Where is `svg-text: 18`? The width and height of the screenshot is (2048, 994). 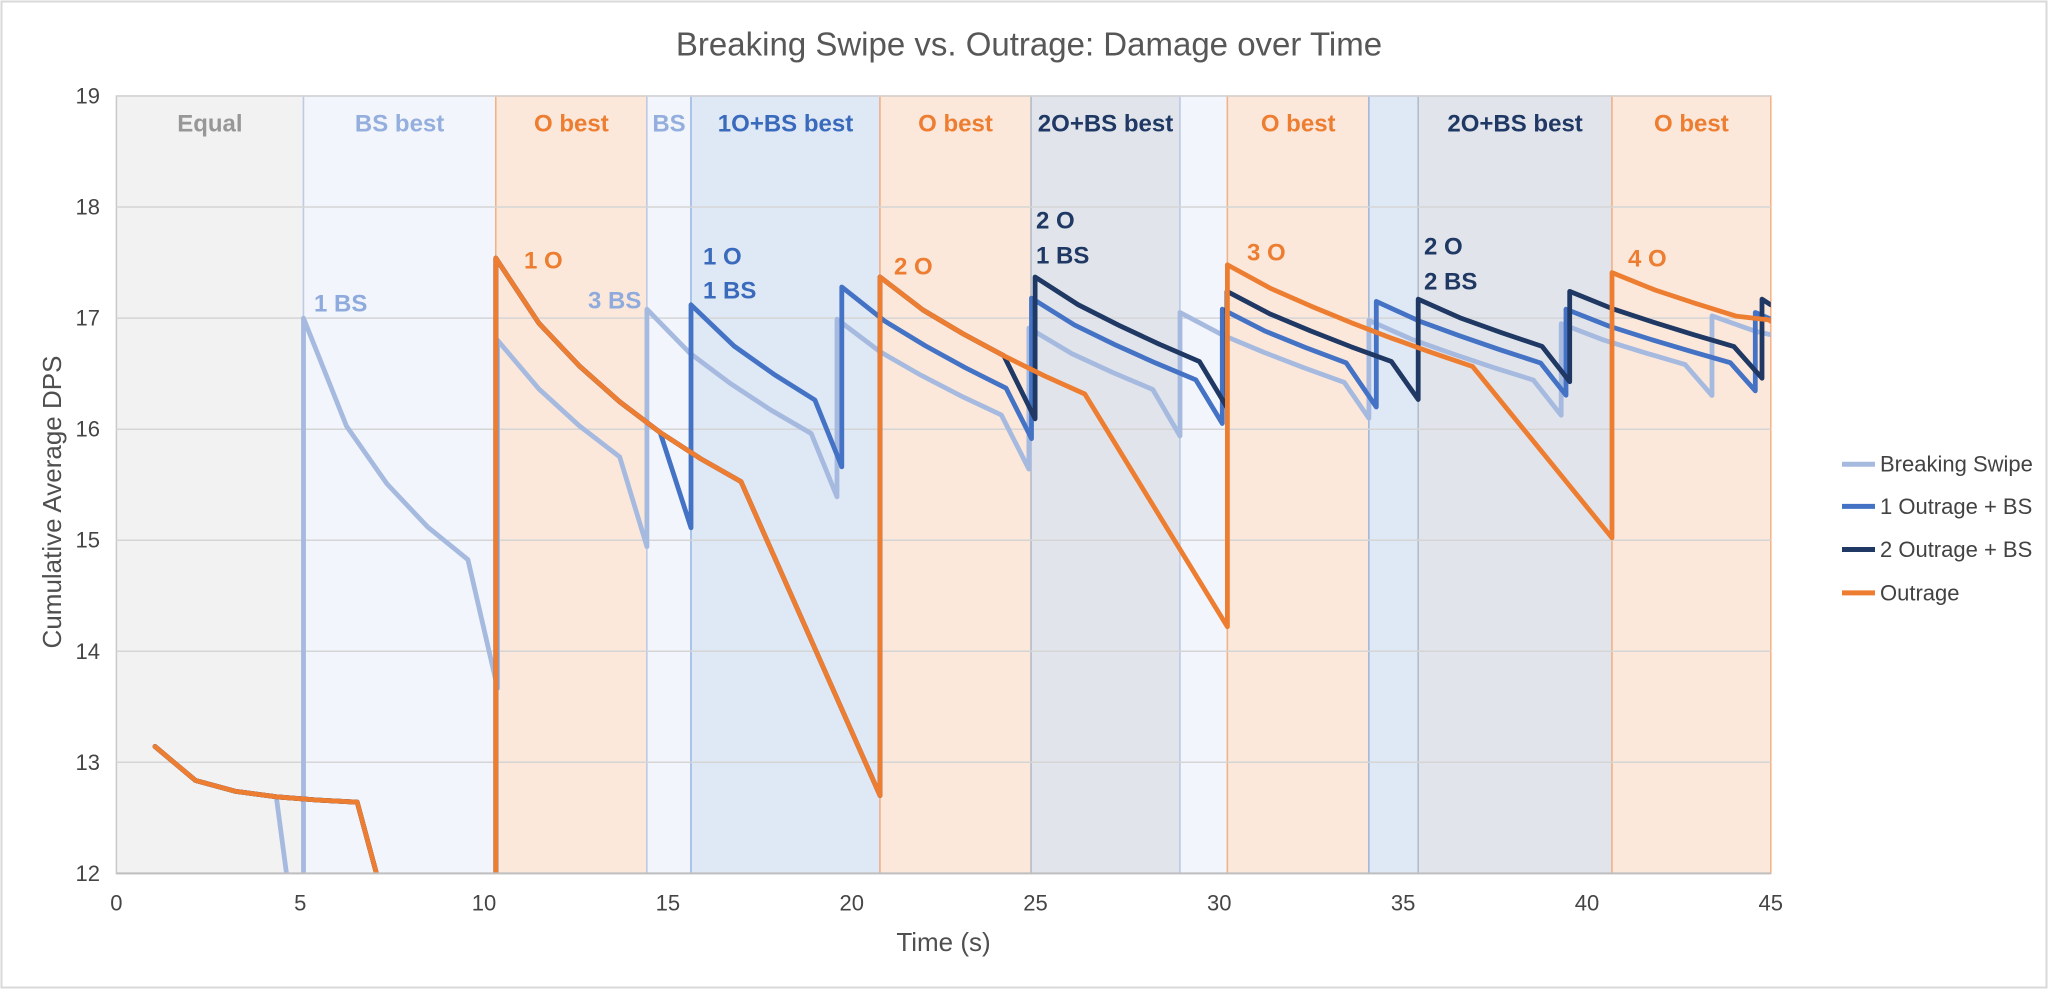
svg-text: 18 is located at coordinates (88, 207).